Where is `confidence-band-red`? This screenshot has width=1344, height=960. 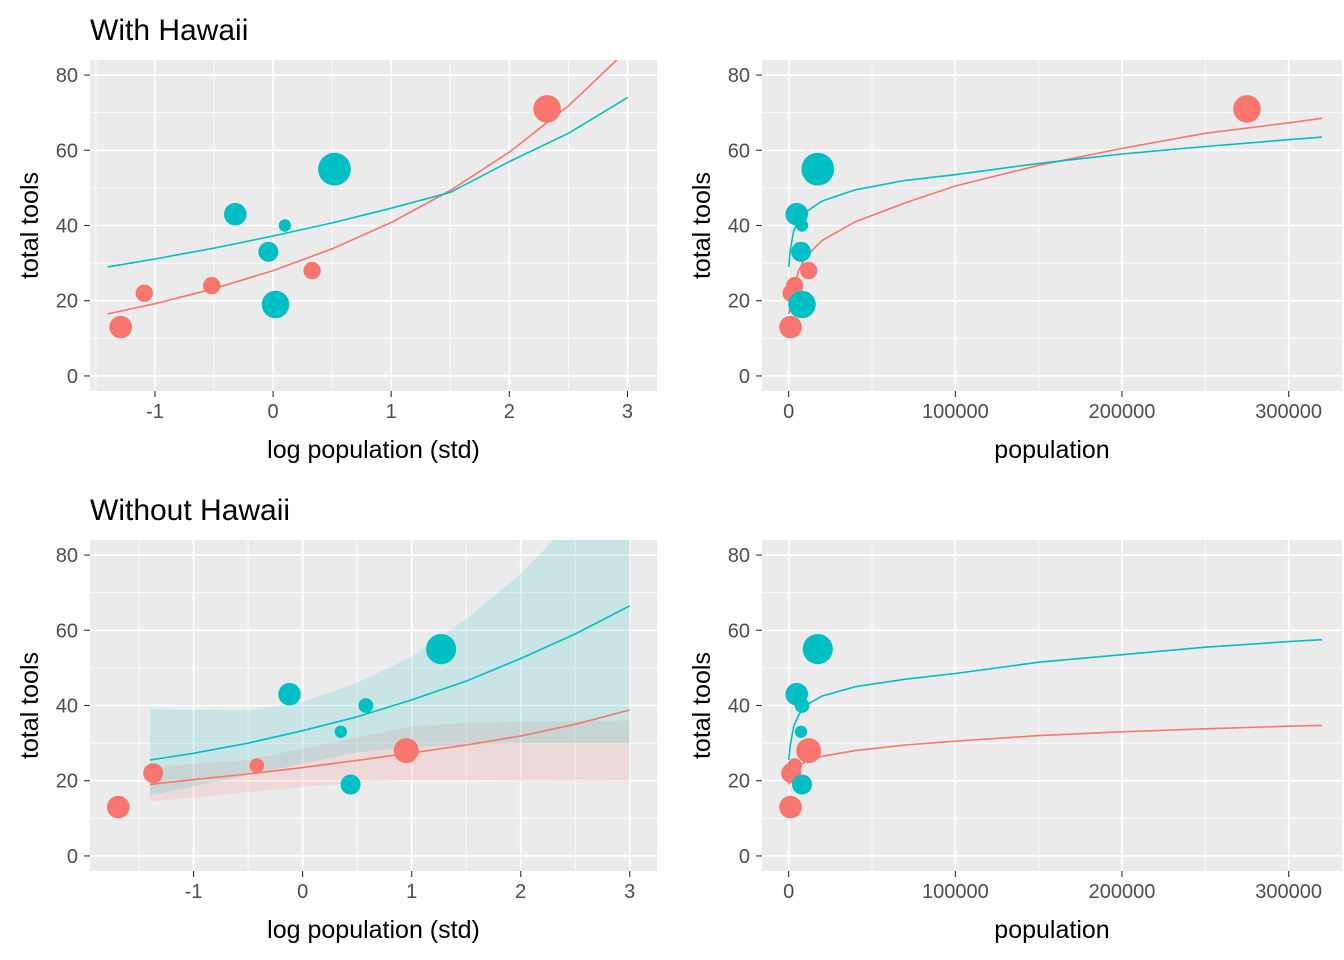 confidence-band-red is located at coordinates (390, 761).